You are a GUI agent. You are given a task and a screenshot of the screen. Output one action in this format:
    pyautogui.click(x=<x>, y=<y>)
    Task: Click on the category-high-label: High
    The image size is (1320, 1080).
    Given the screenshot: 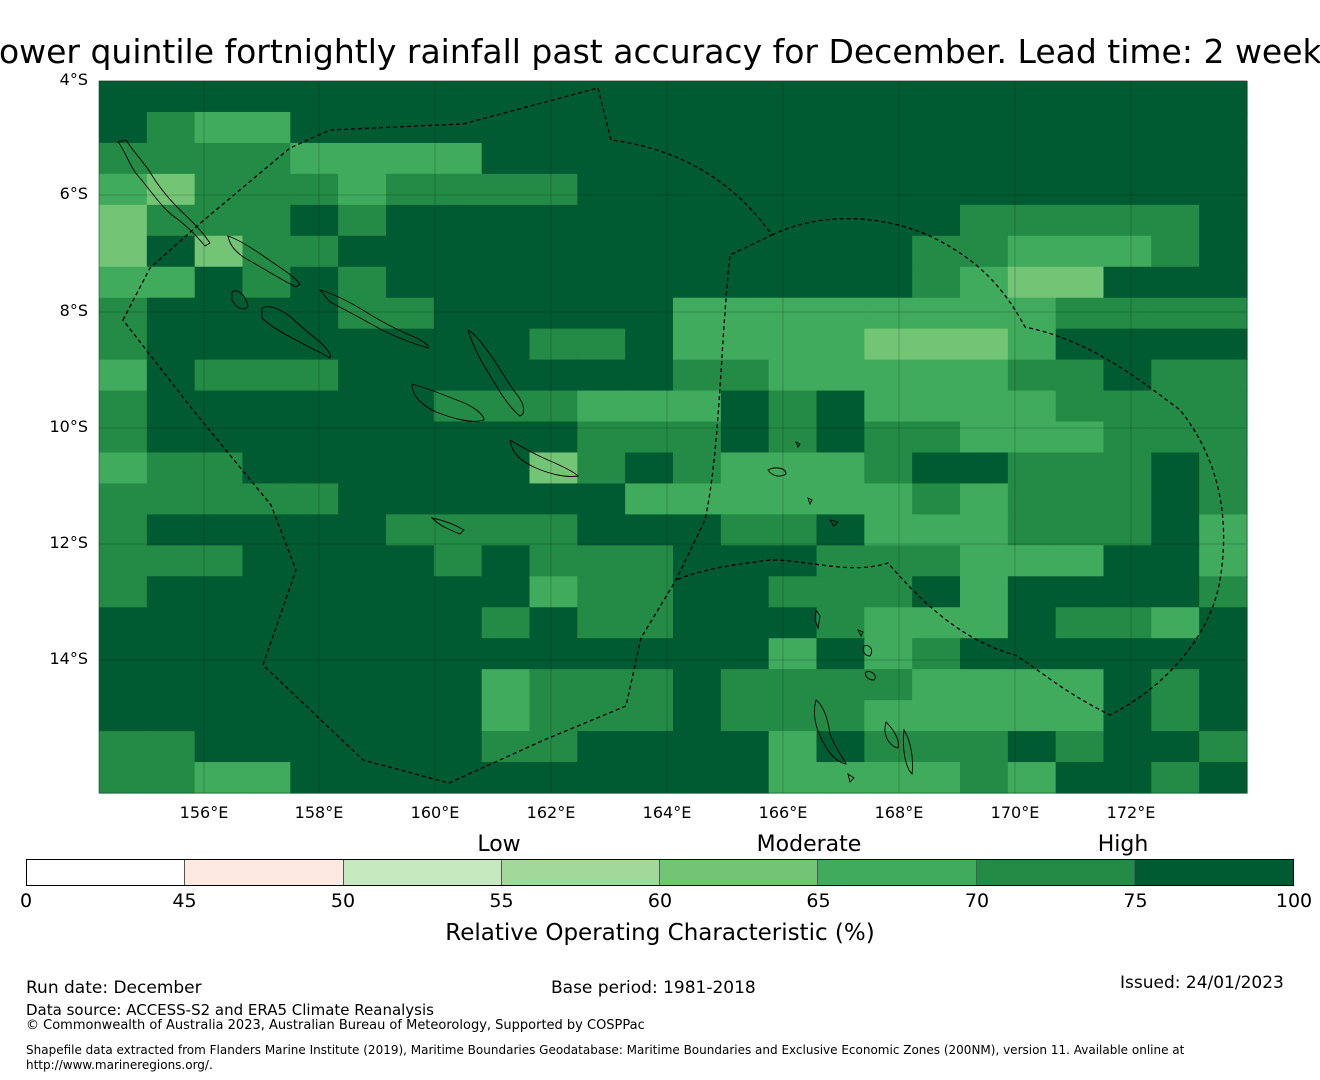 What is the action you would take?
    pyautogui.click(x=1123, y=844)
    